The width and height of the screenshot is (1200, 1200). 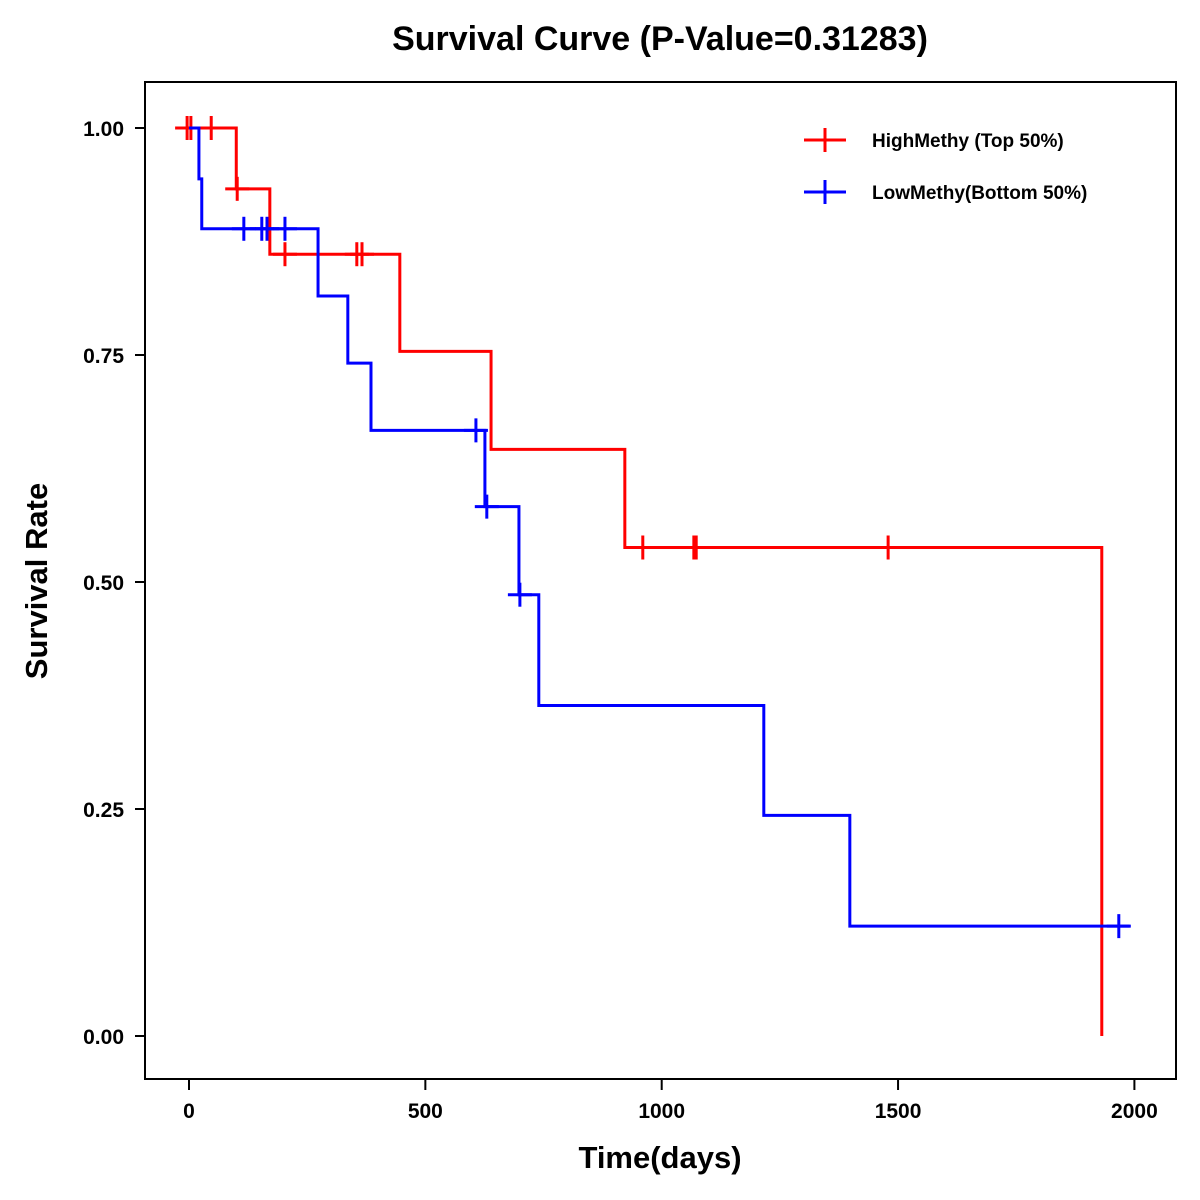 What do you see at coordinates (103, 129) in the screenshot?
I see `y-tick-label: 1.00` at bounding box center [103, 129].